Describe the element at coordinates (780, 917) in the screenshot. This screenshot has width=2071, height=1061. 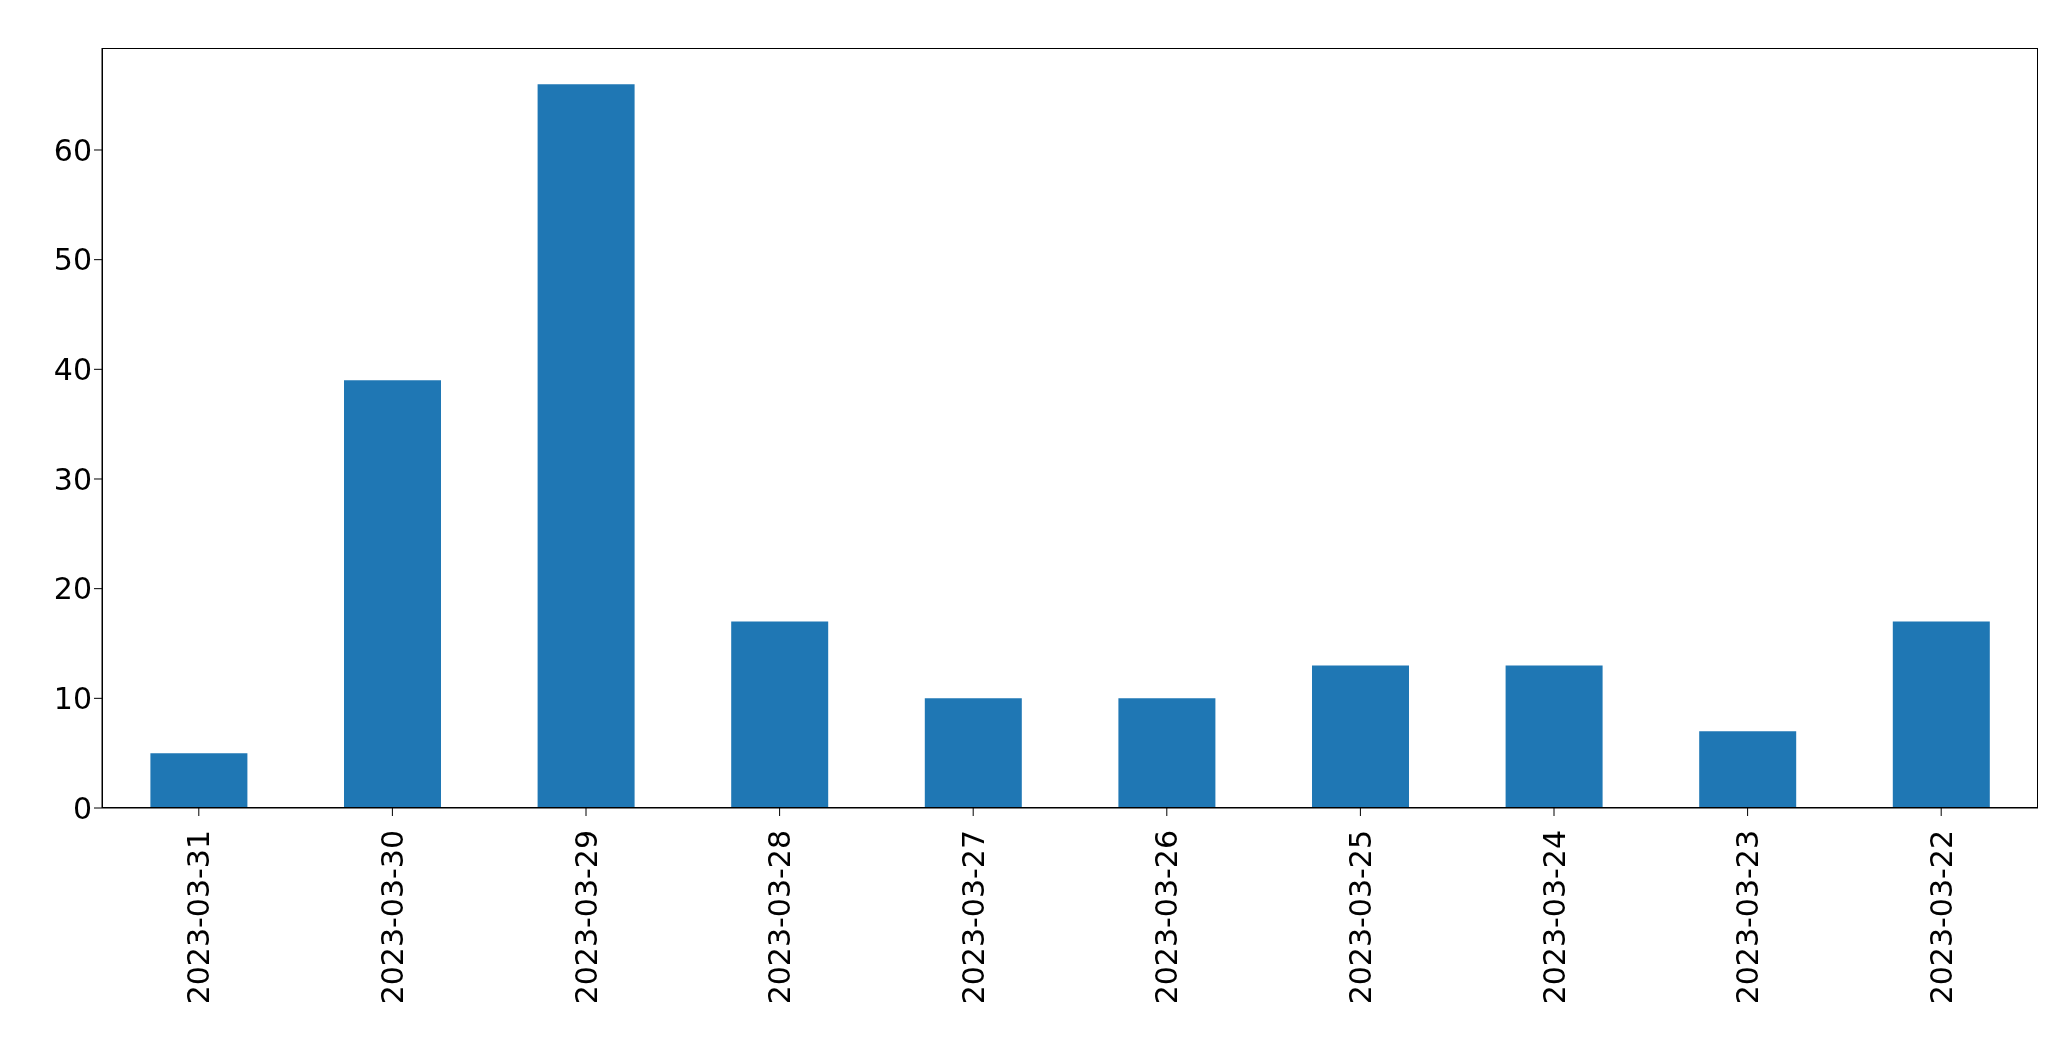
I see `x-tick-label: 2023-03-28` at that location.